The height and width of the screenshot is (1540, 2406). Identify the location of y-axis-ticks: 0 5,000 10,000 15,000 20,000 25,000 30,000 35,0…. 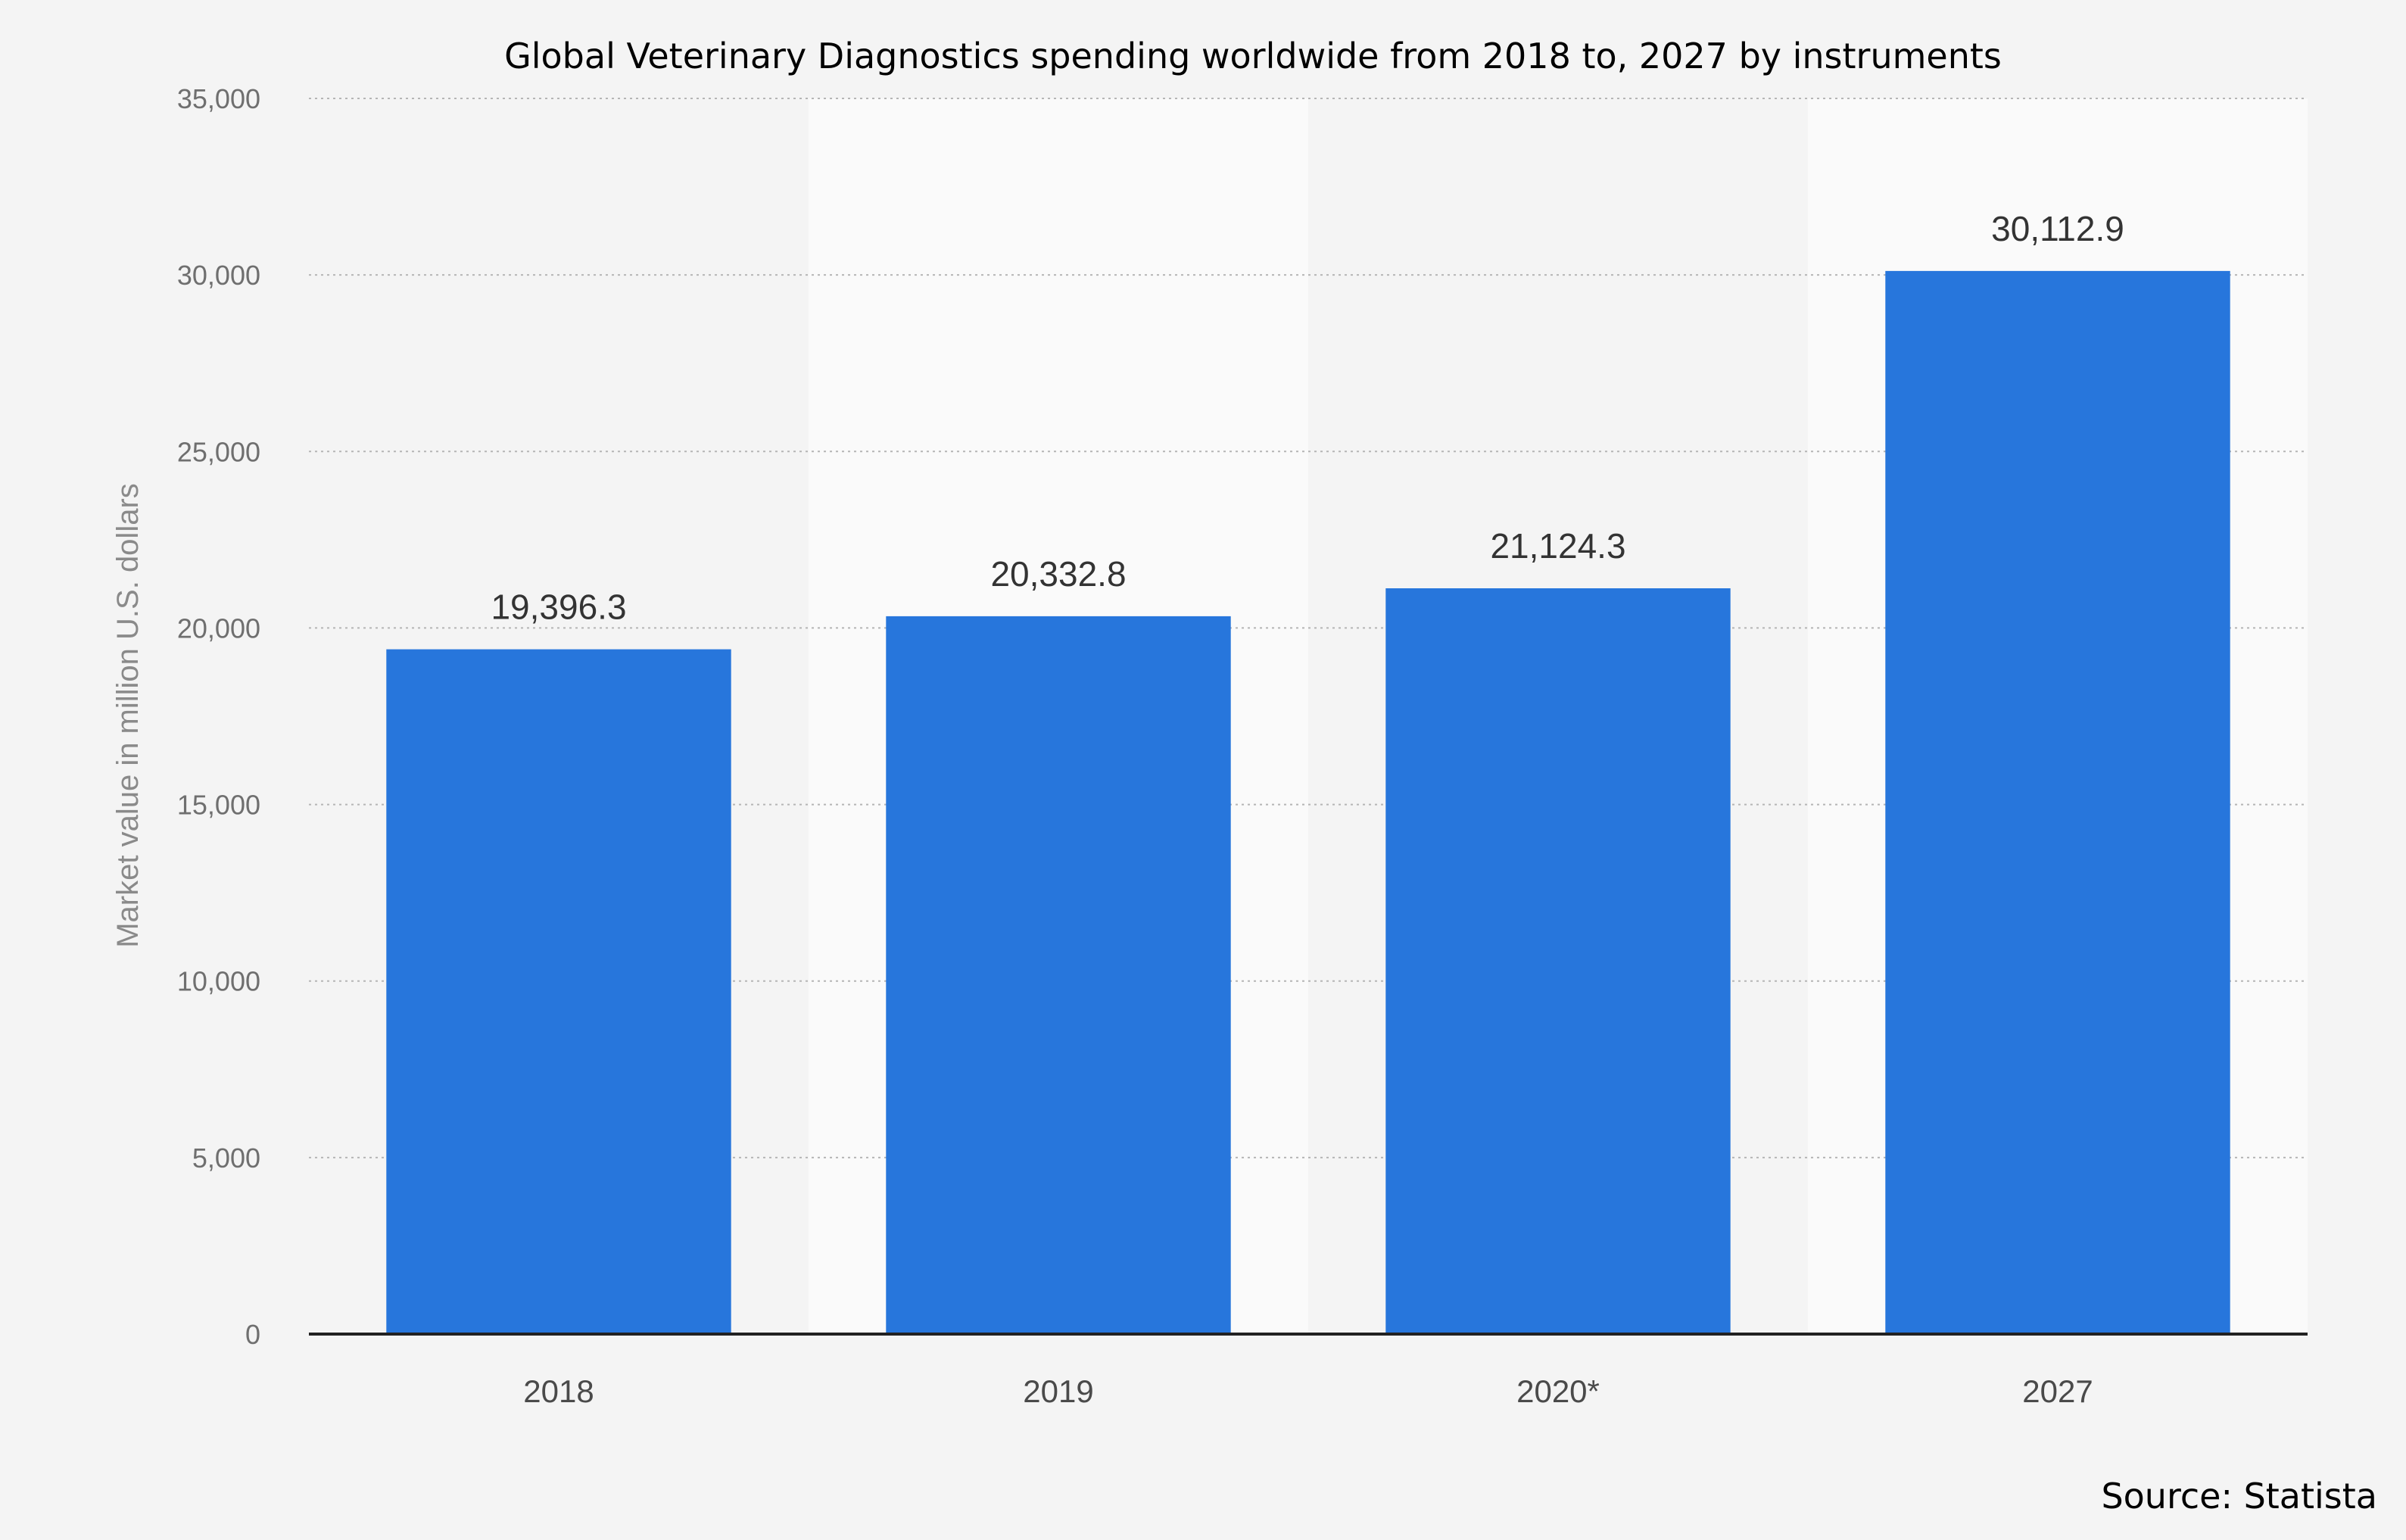
(218, 717).